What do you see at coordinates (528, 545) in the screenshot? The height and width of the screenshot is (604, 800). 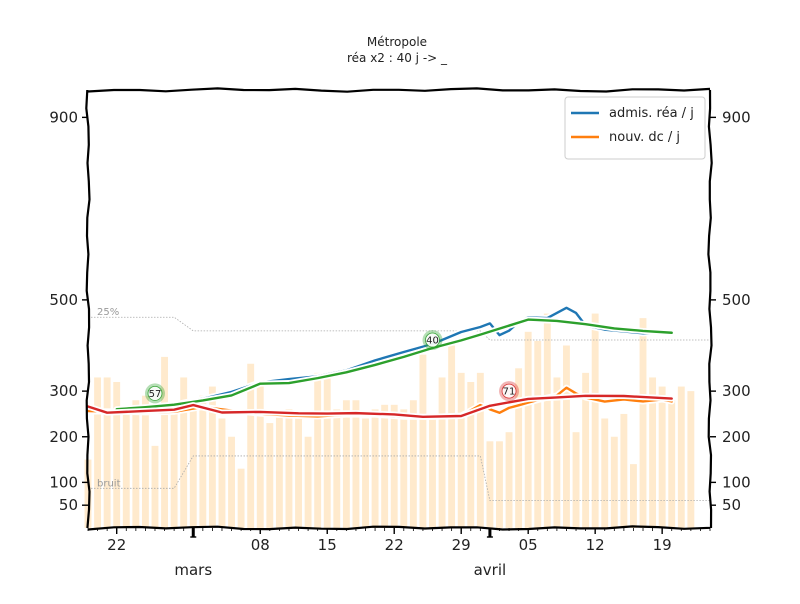 I see `xtick-label-5: 05` at bounding box center [528, 545].